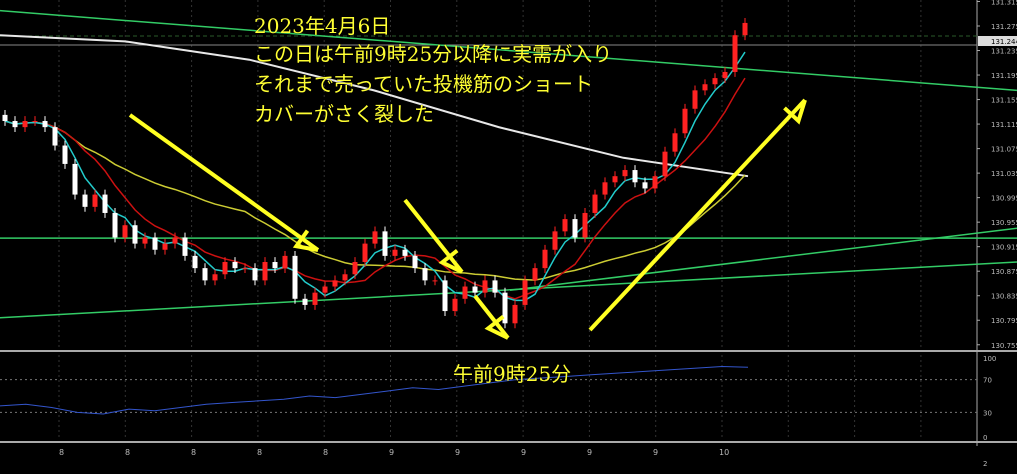 This screenshot has width=1017, height=474. Describe the element at coordinates (1004, 42) in the screenshot. I see `current-price-label: 131.244` at that location.